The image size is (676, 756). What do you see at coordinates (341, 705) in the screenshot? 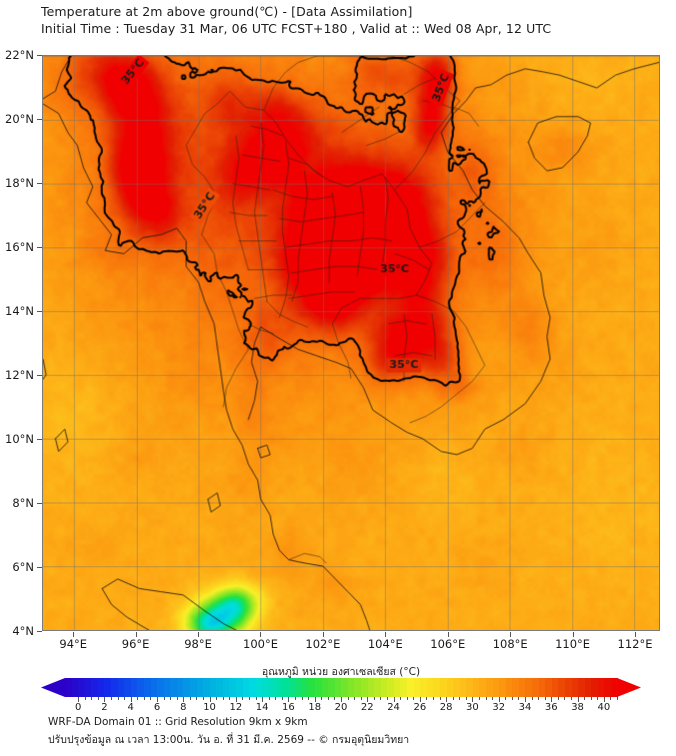
I see `colorbar-ticks: 0 2 4 6 8 10 12 14 16 18 20 22 24 26 28 30 32 34 36 38 40` at bounding box center [341, 705].